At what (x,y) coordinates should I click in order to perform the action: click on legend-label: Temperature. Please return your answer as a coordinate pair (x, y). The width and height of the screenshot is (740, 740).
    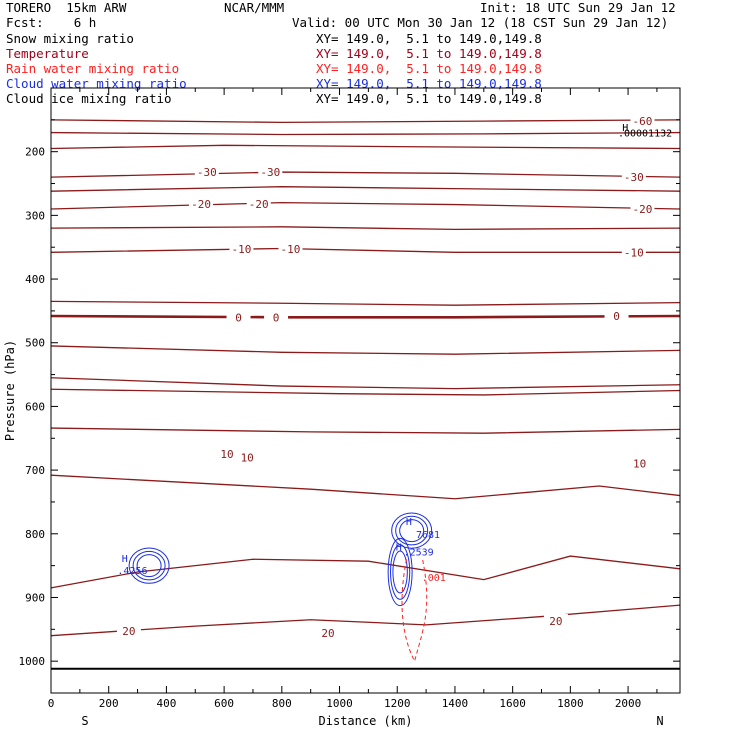
    Looking at the image, I should click on (47, 53).